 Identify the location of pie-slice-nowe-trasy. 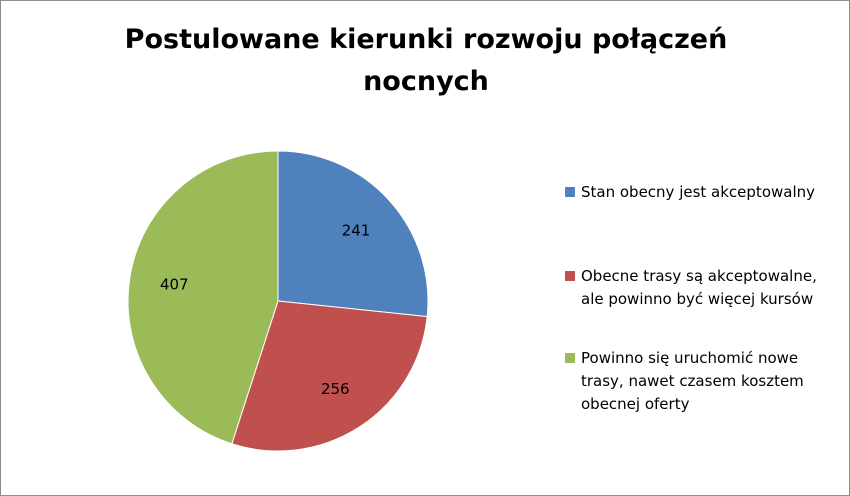
(203, 297).